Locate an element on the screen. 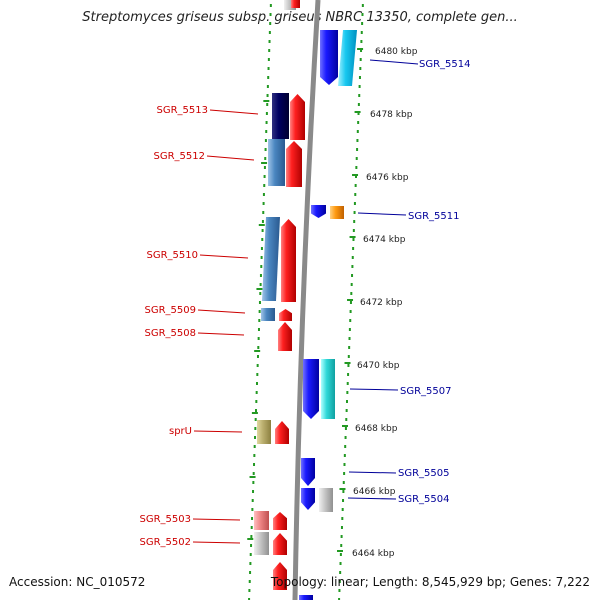 The height and width of the screenshot is (600, 600). gene-label-sgr-5514: SGR_5514 is located at coordinates (445, 64).